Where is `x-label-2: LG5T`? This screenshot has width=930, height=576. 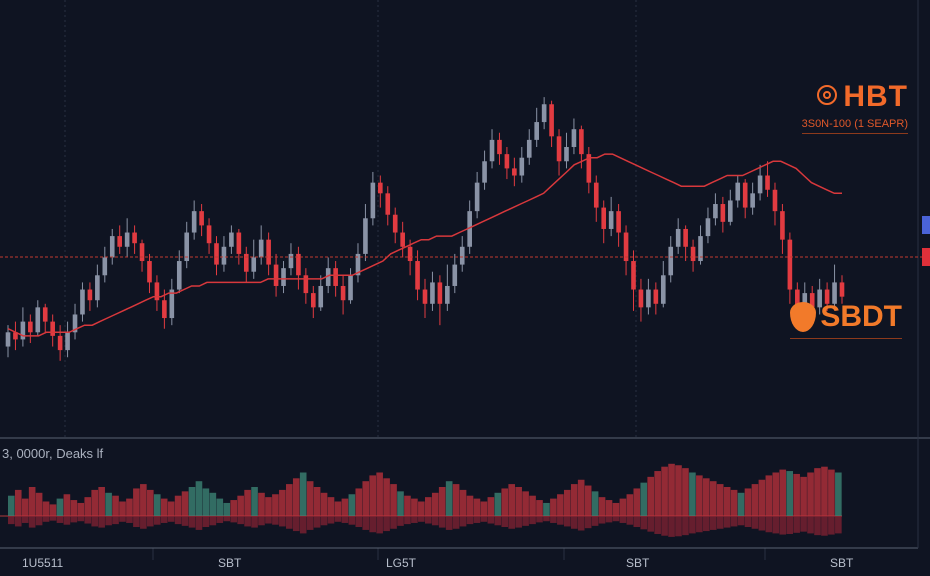 x-label-2: LG5T is located at coordinates (401, 563).